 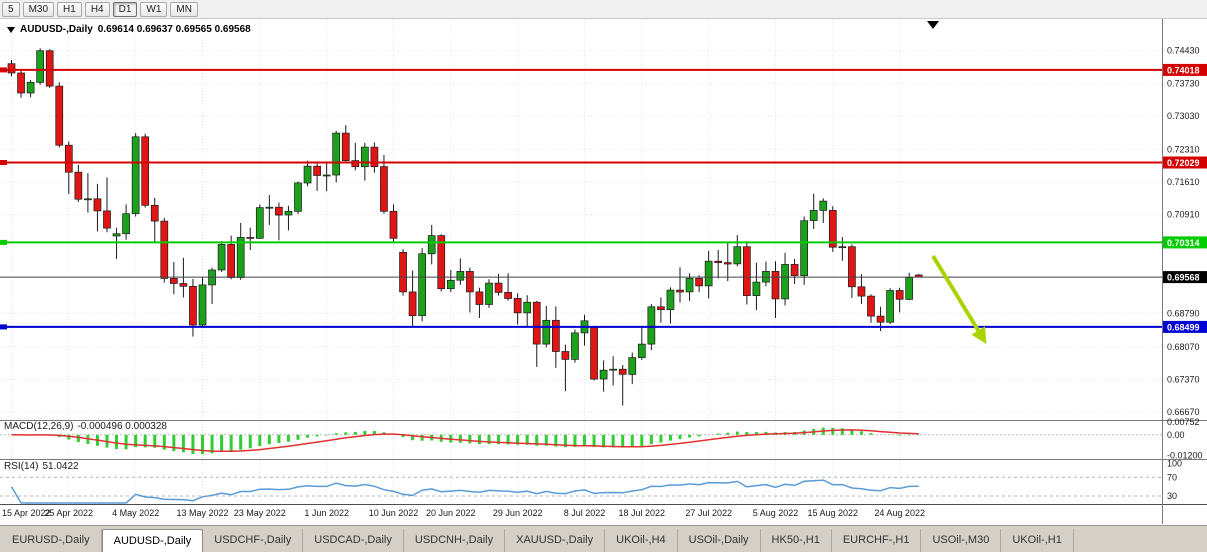 What do you see at coordinates (1183, 422) in the screenshot?
I see `svg-text: 0.00752` at bounding box center [1183, 422].